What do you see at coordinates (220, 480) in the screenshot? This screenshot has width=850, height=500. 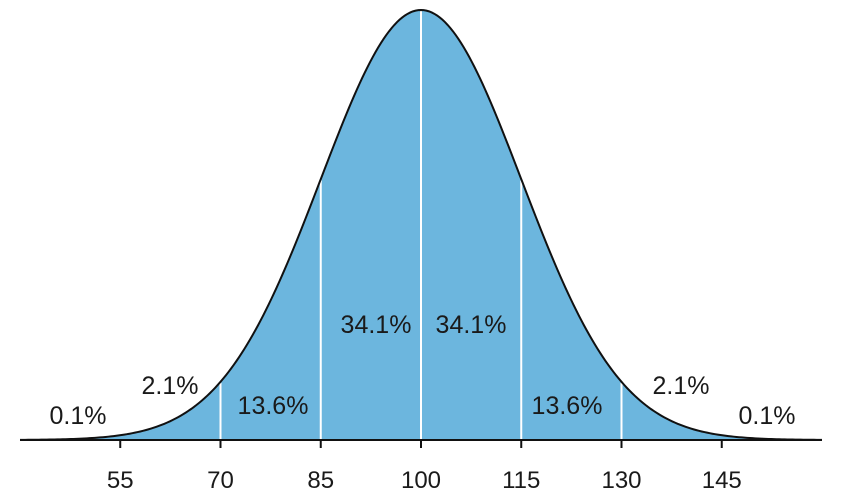 I see `x-tick-label-70: 70` at bounding box center [220, 480].